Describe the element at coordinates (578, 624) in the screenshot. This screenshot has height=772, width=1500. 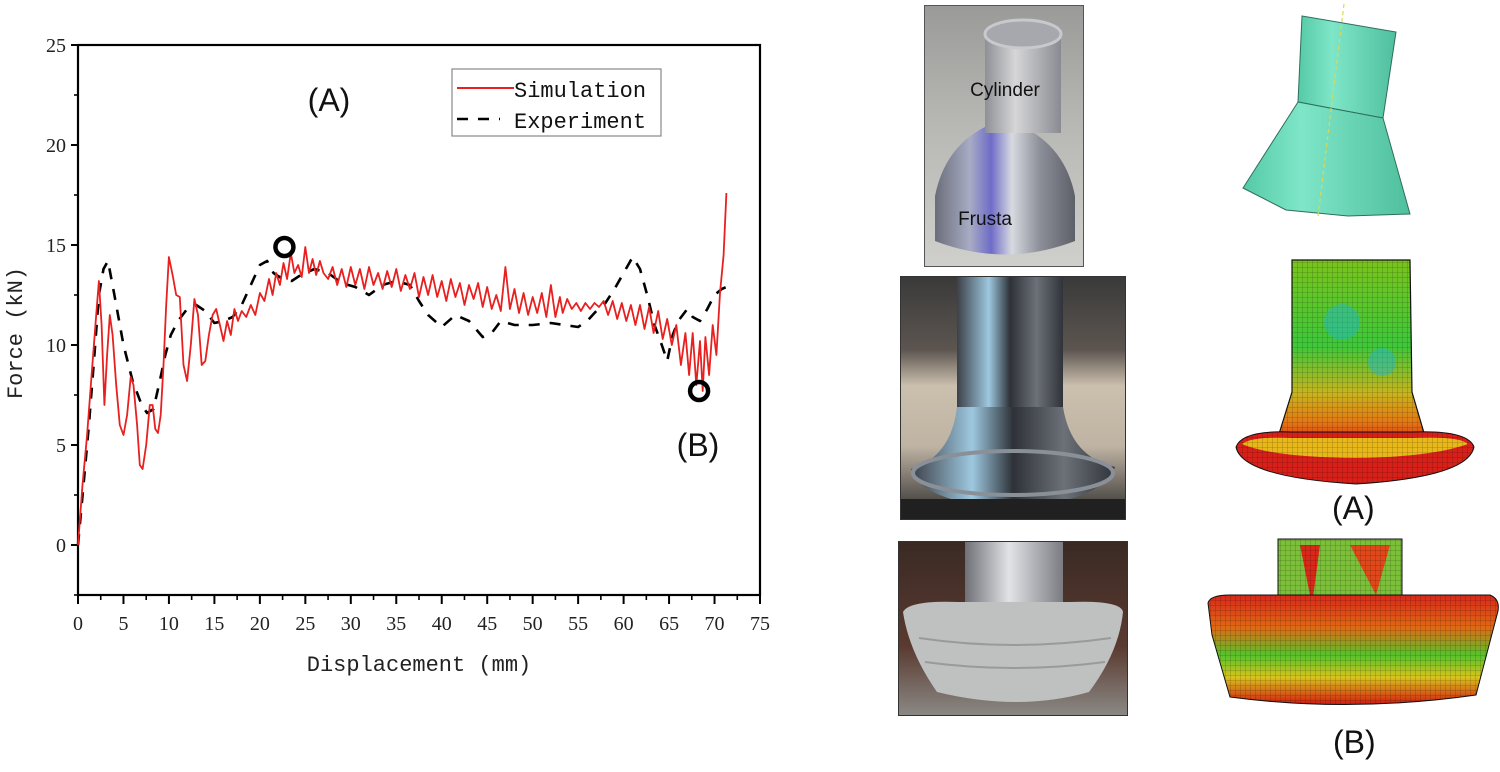
I see `x-tick-label: 55` at that location.